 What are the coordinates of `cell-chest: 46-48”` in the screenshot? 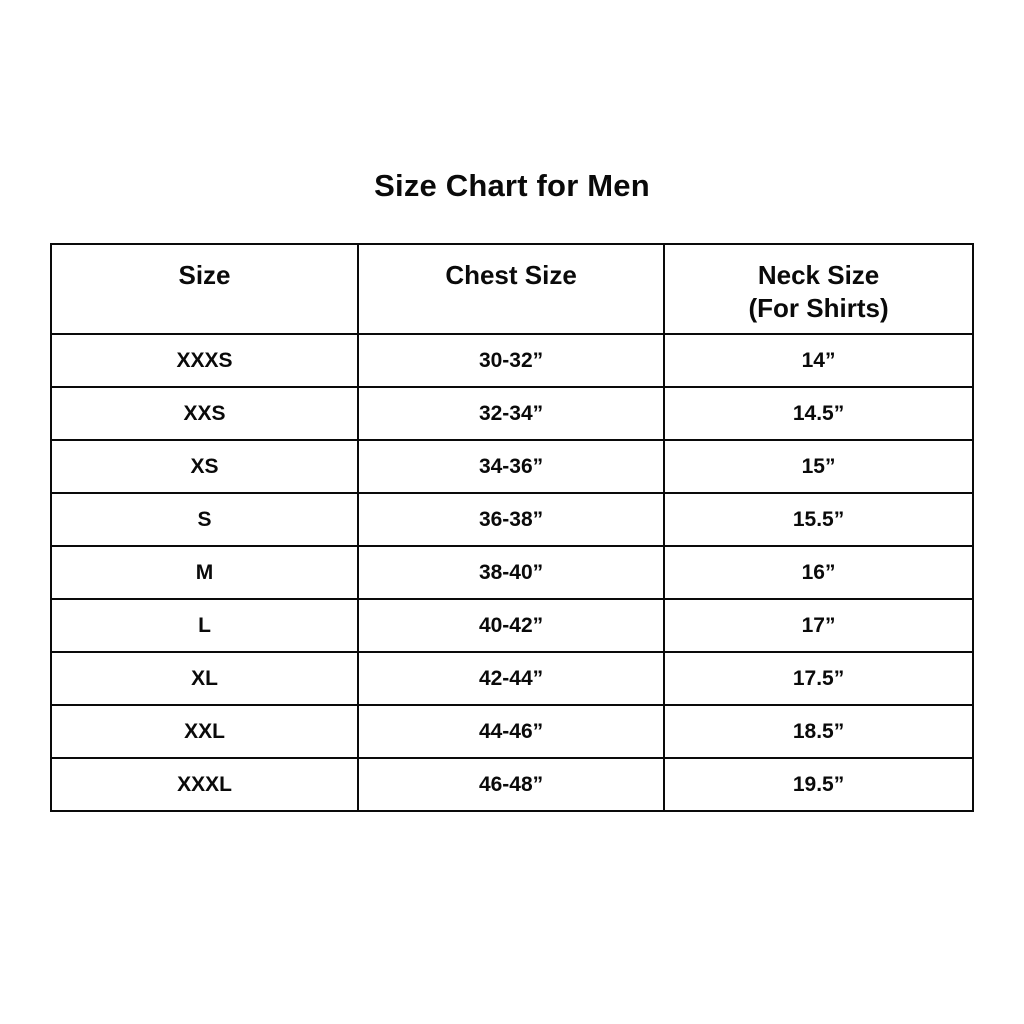 It's located at (511, 784).